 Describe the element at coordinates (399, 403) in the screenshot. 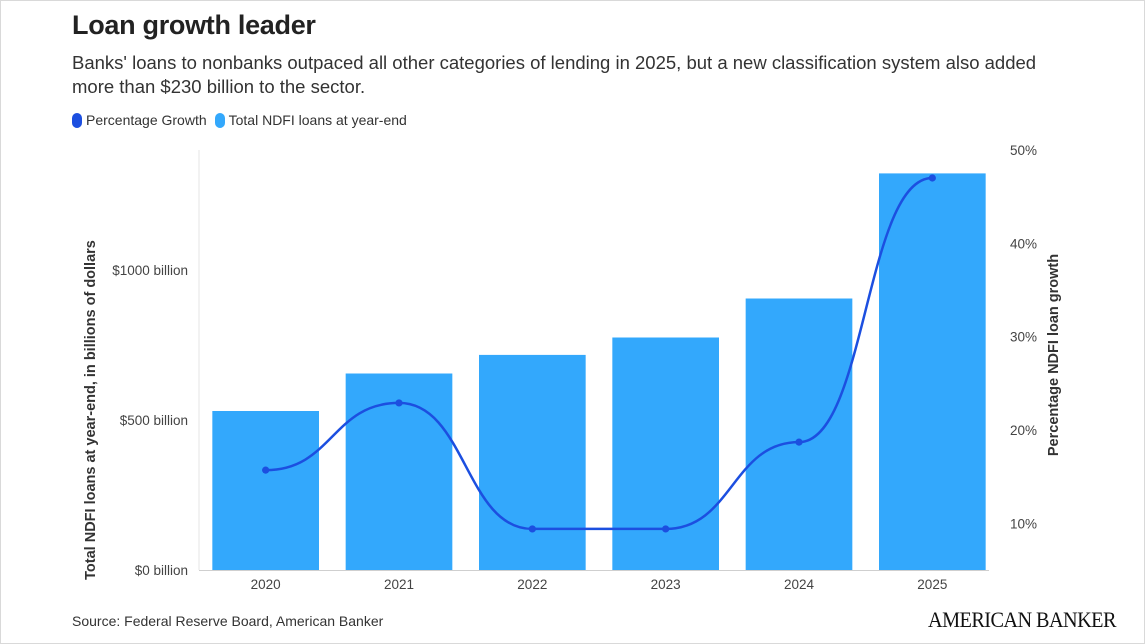

I see `growth-point-2021` at that location.